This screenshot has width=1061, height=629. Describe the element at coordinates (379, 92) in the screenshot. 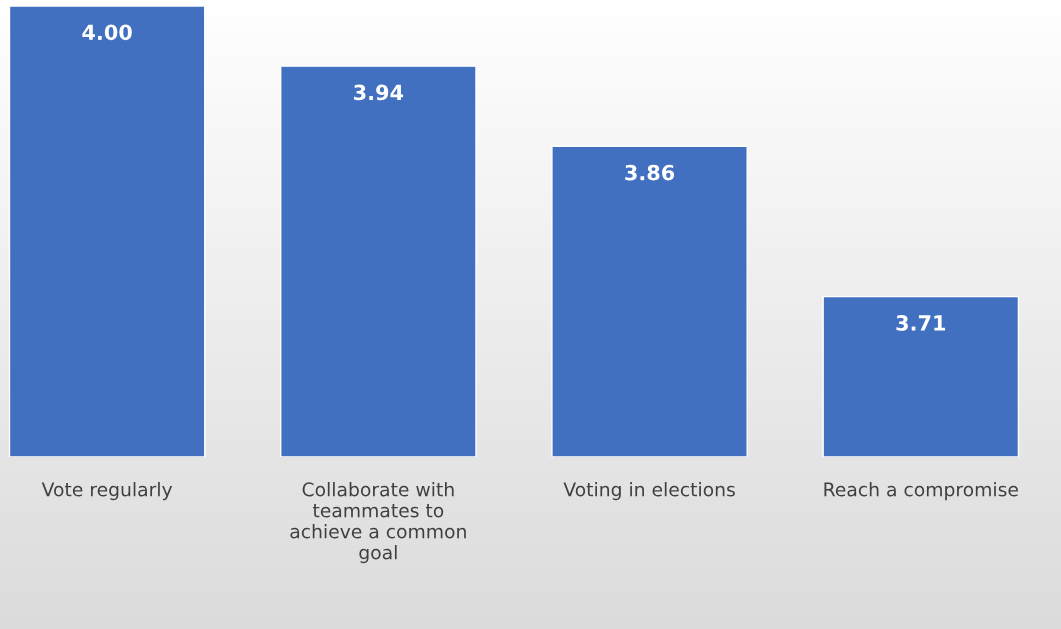

I see `data-label: 3.94` at that location.